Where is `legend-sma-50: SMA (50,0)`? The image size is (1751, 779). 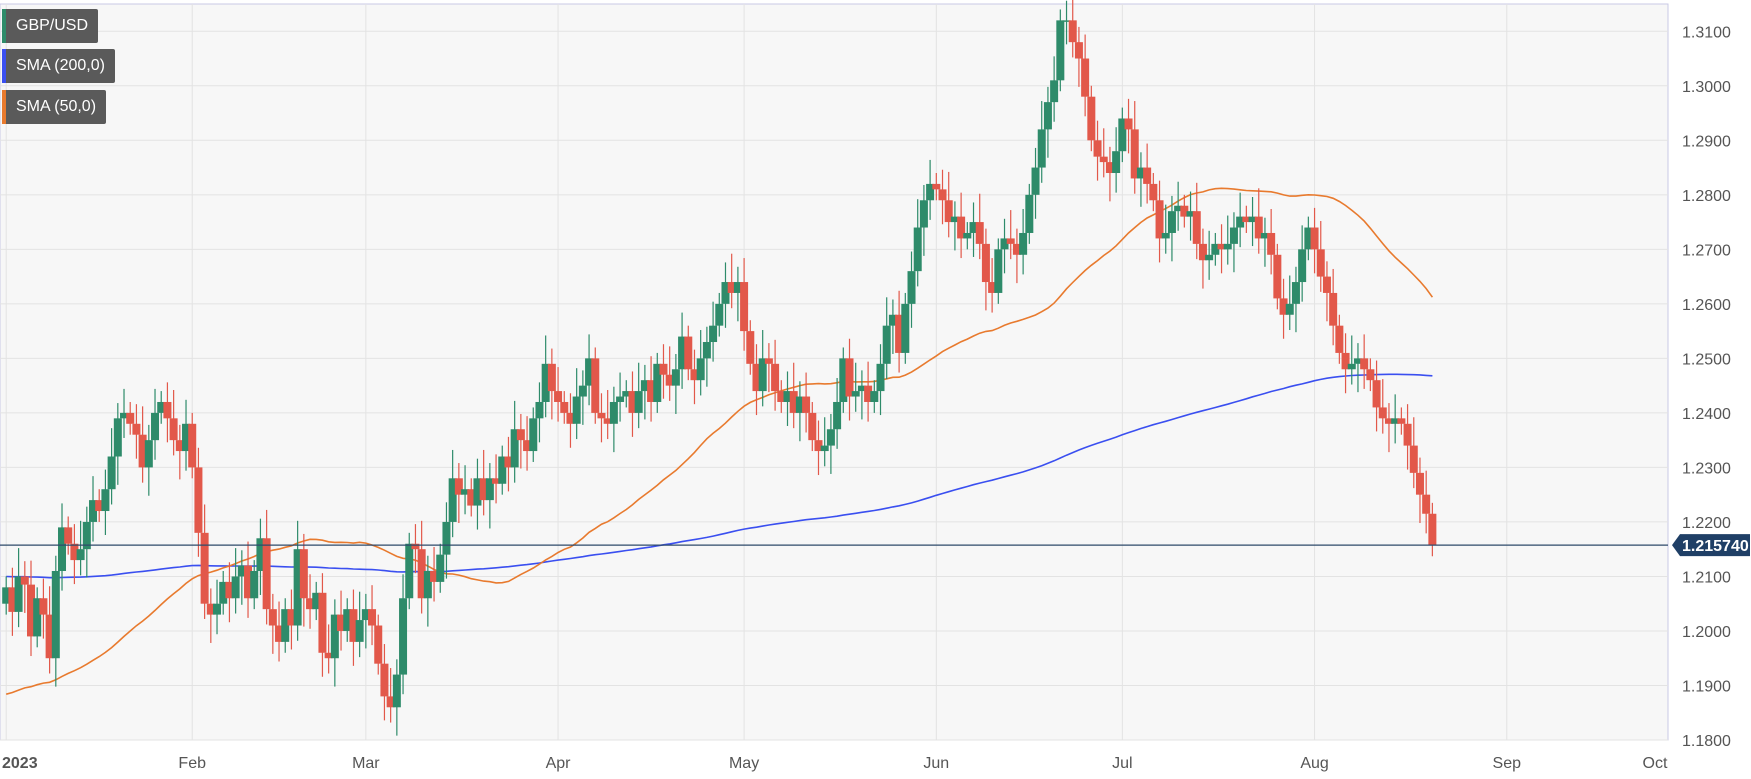
legend-sma-50: SMA (50,0) is located at coordinates (54, 107).